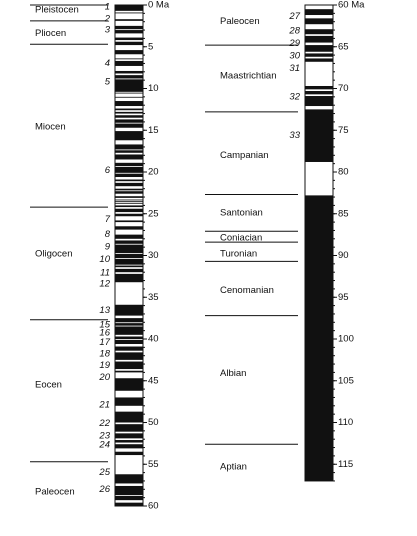  Describe the element at coordinates (153, 213) in the screenshot. I see `tick-label: 25` at that location.